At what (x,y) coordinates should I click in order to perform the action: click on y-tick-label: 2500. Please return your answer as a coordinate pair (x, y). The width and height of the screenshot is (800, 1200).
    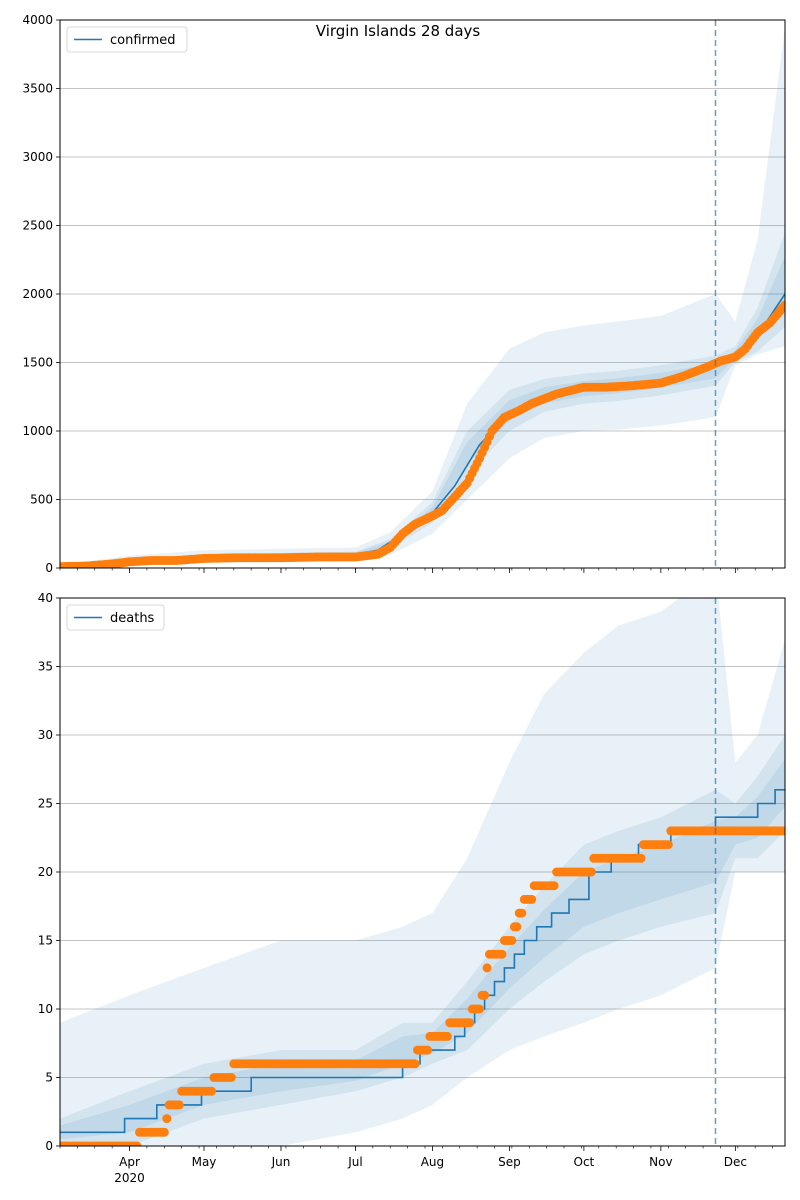
    Looking at the image, I should click on (37, 226).